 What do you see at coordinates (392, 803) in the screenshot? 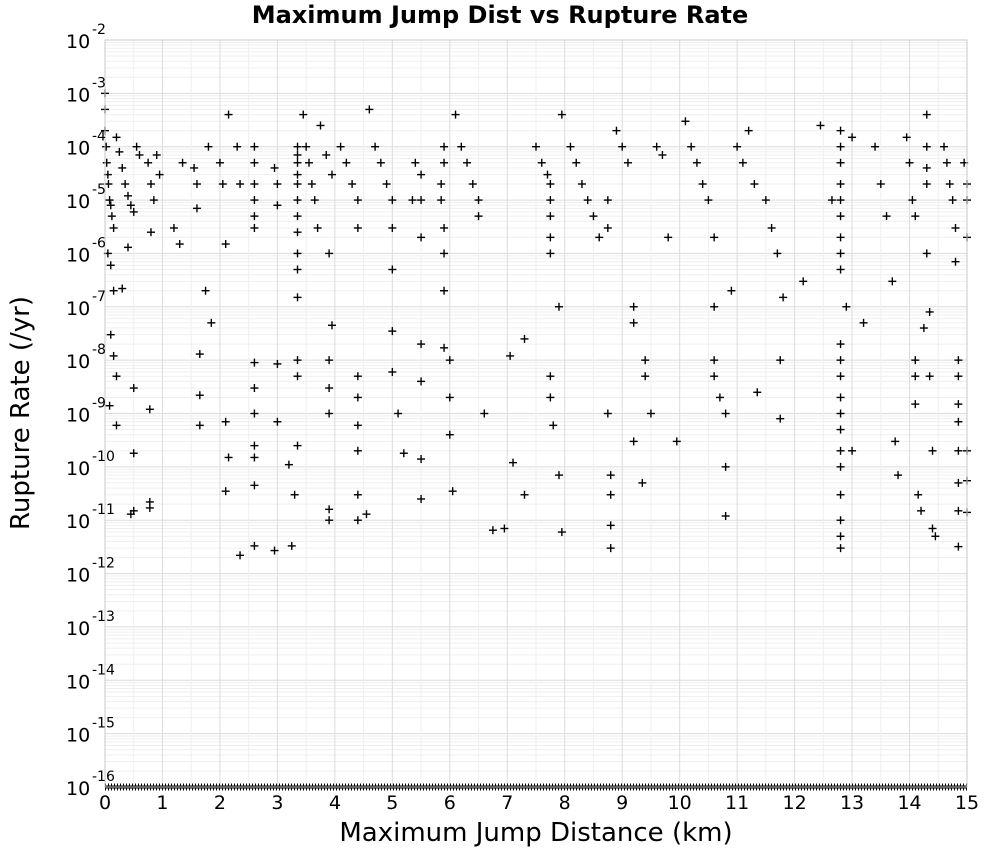
I see `x-tick-label: 5` at bounding box center [392, 803].